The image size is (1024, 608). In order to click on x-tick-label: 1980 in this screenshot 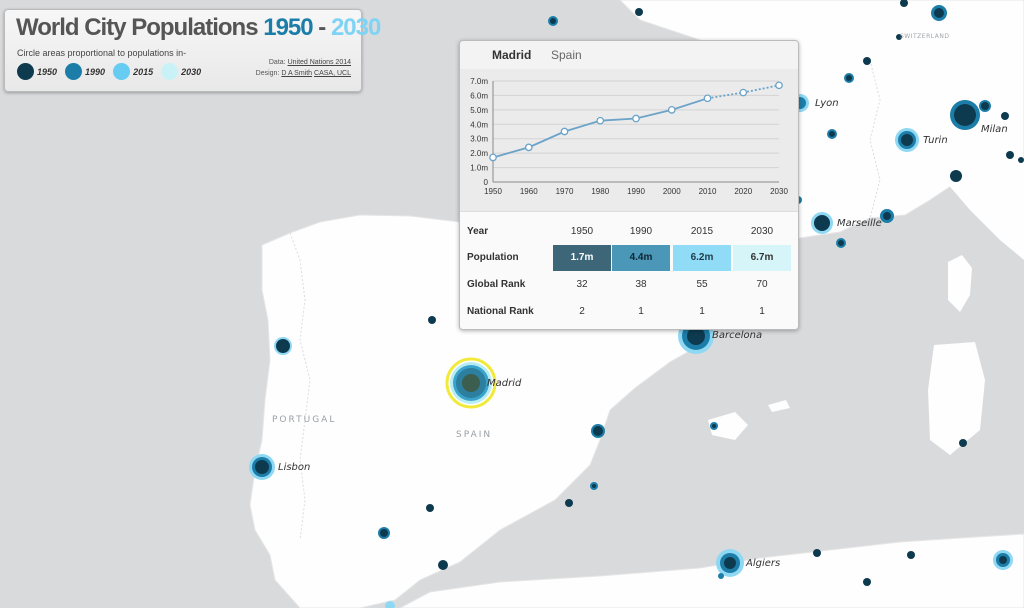, I will do `click(600, 191)`.